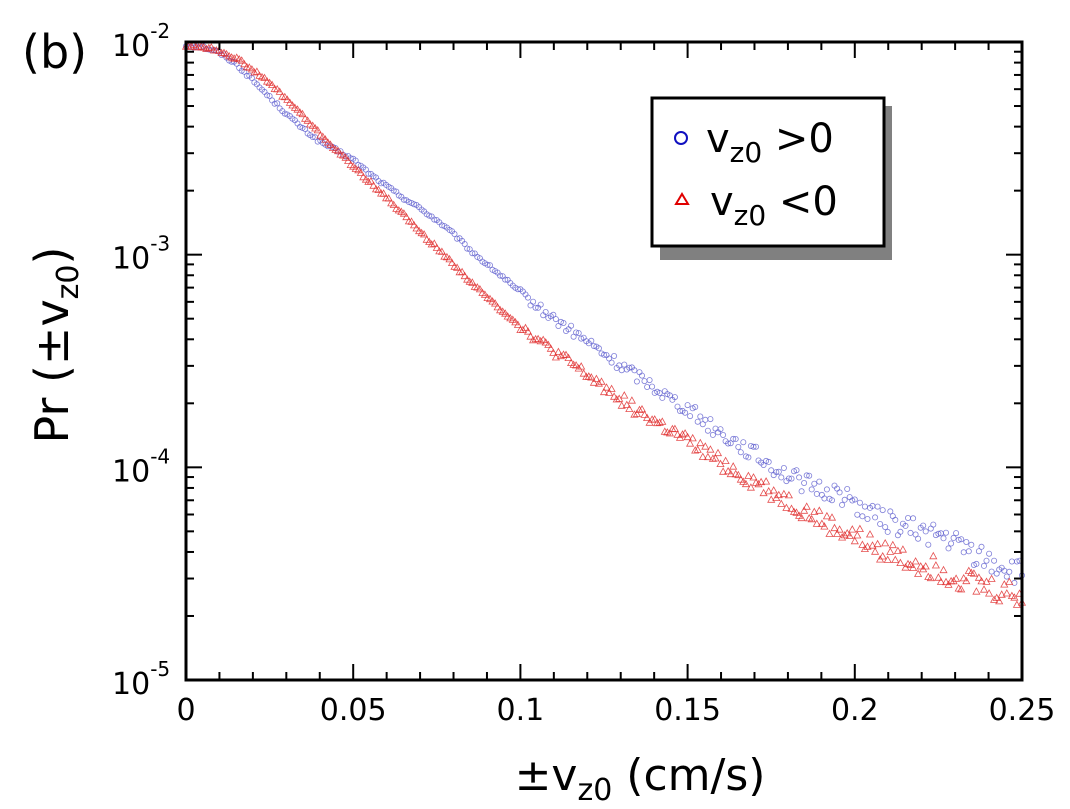  I want to click on legend-marker-triangle, so click(682, 198).